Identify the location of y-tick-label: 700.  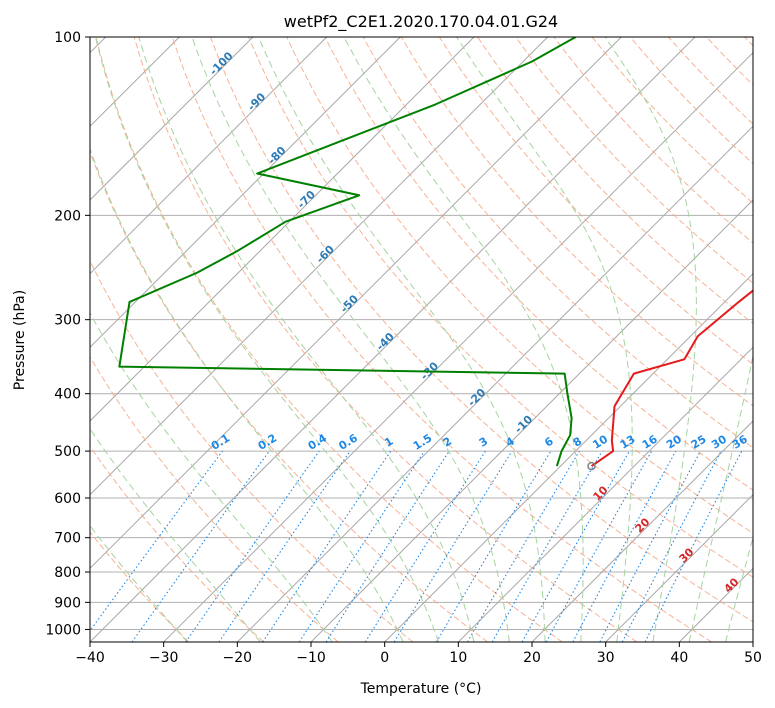
(67, 539).